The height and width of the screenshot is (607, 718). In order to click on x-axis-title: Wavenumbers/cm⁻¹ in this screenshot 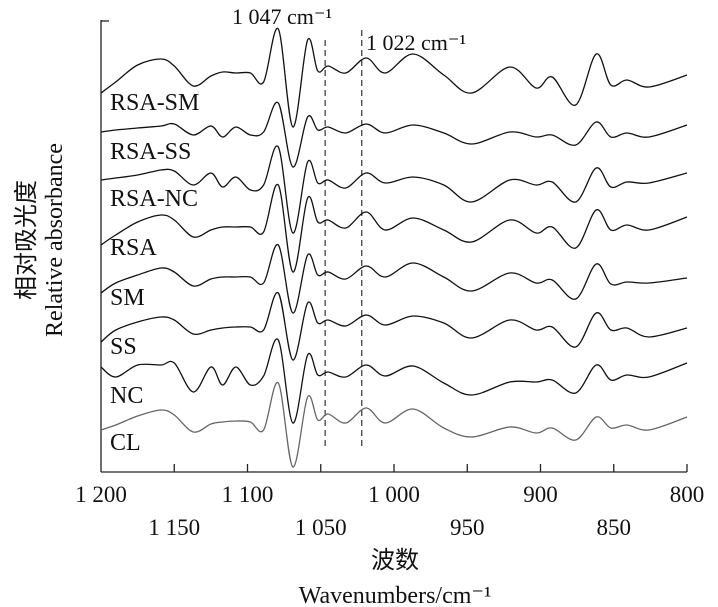, I will do `click(395, 595)`.